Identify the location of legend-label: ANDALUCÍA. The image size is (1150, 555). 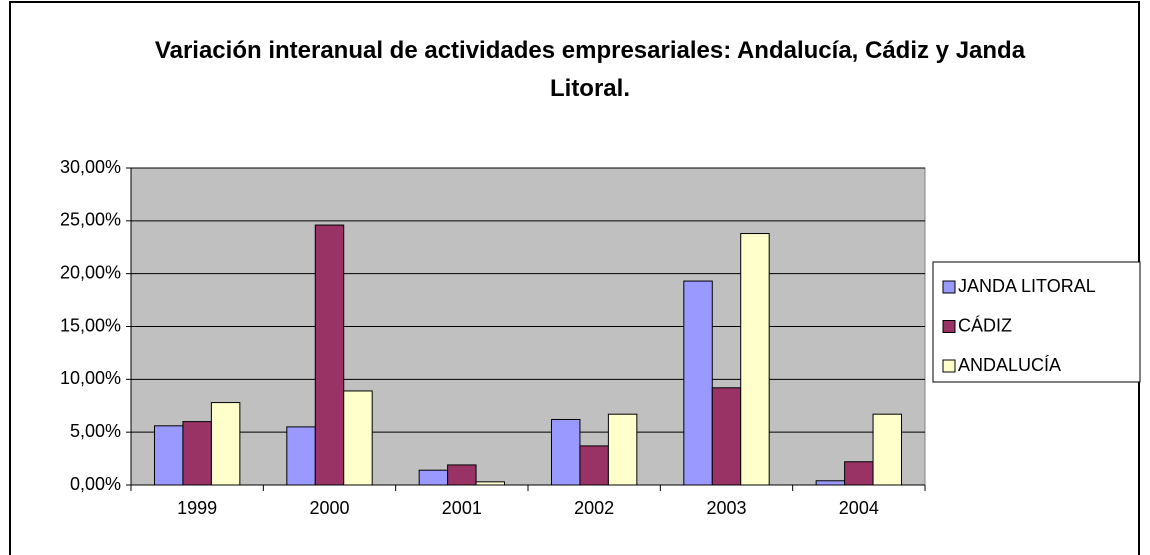
(1009, 365).